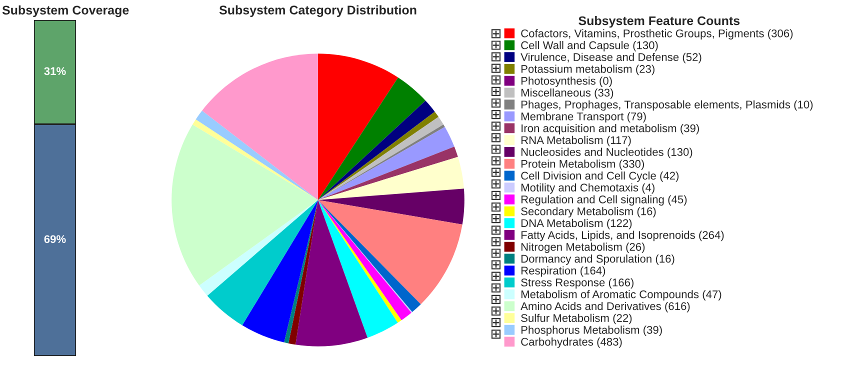 The image size is (856, 391). I want to click on legend-label: Fatty Acids, Lipids, and Isoprenoids (264), so click(622, 236).